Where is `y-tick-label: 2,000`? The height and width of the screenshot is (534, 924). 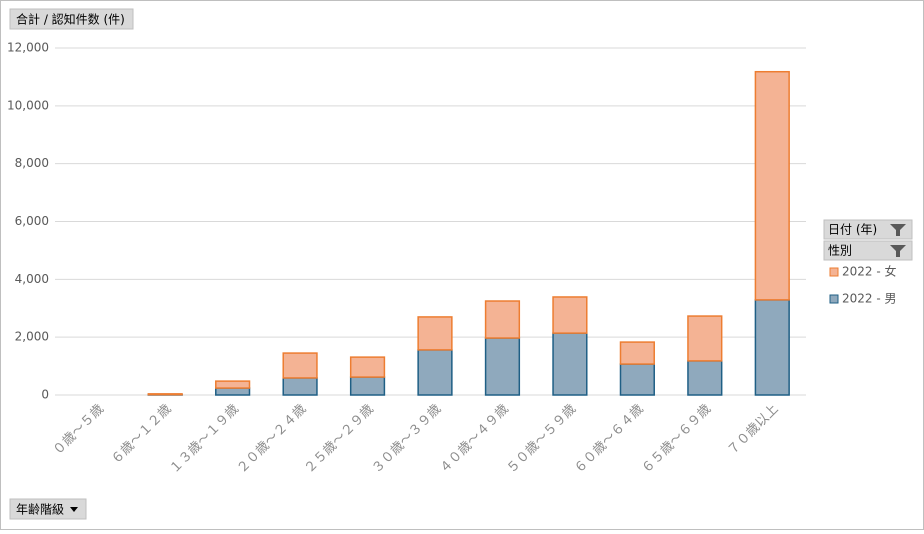
y-tick-label: 2,000 is located at coordinates (32, 337).